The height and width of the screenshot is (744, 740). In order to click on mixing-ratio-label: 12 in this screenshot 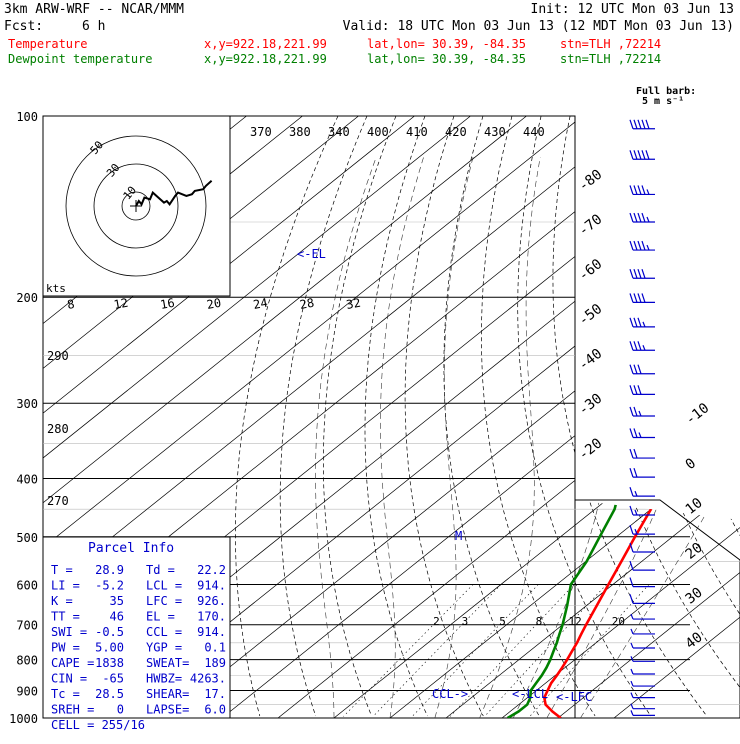, I will do `click(574, 621)`.